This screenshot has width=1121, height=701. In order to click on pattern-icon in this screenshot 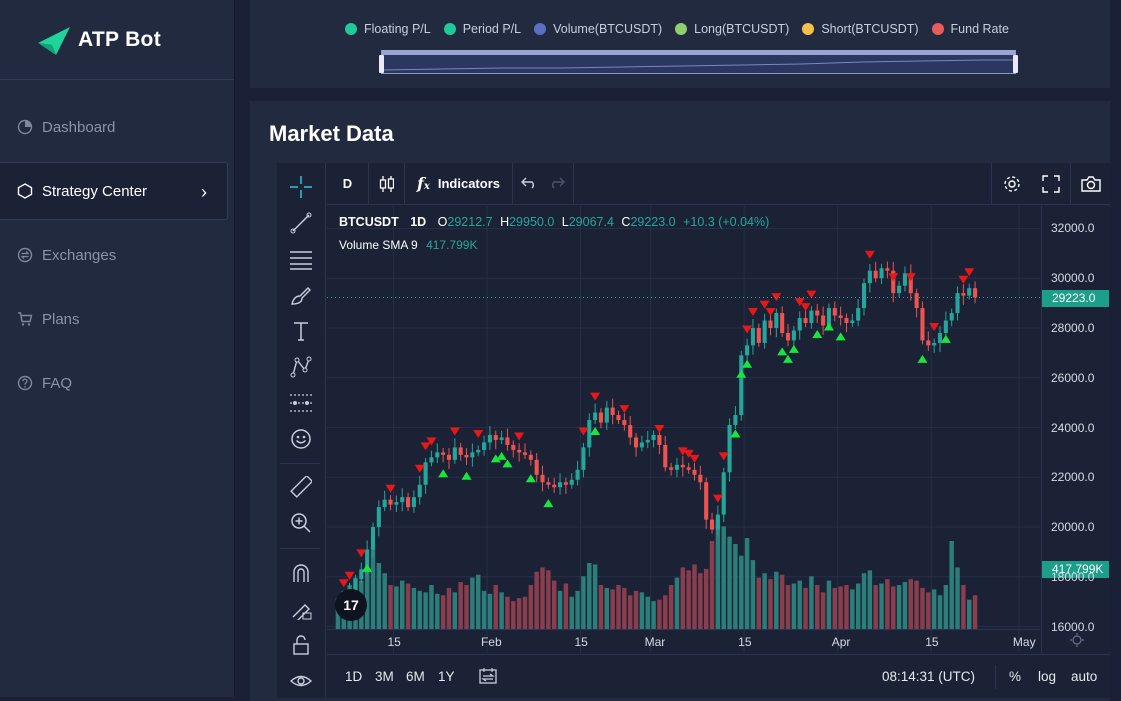, I will do `click(301, 367)`.